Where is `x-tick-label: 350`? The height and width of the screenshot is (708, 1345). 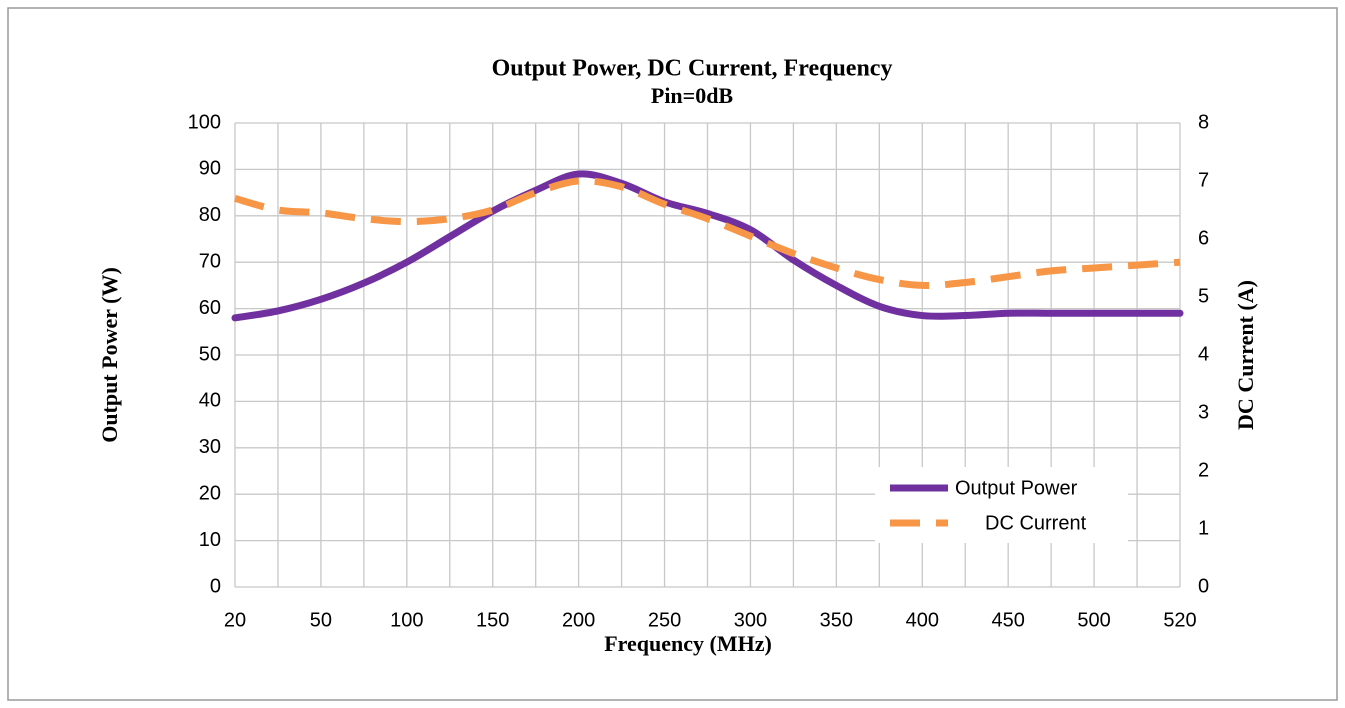
x-tick-label: 350 is located at coordinates (836, 620).